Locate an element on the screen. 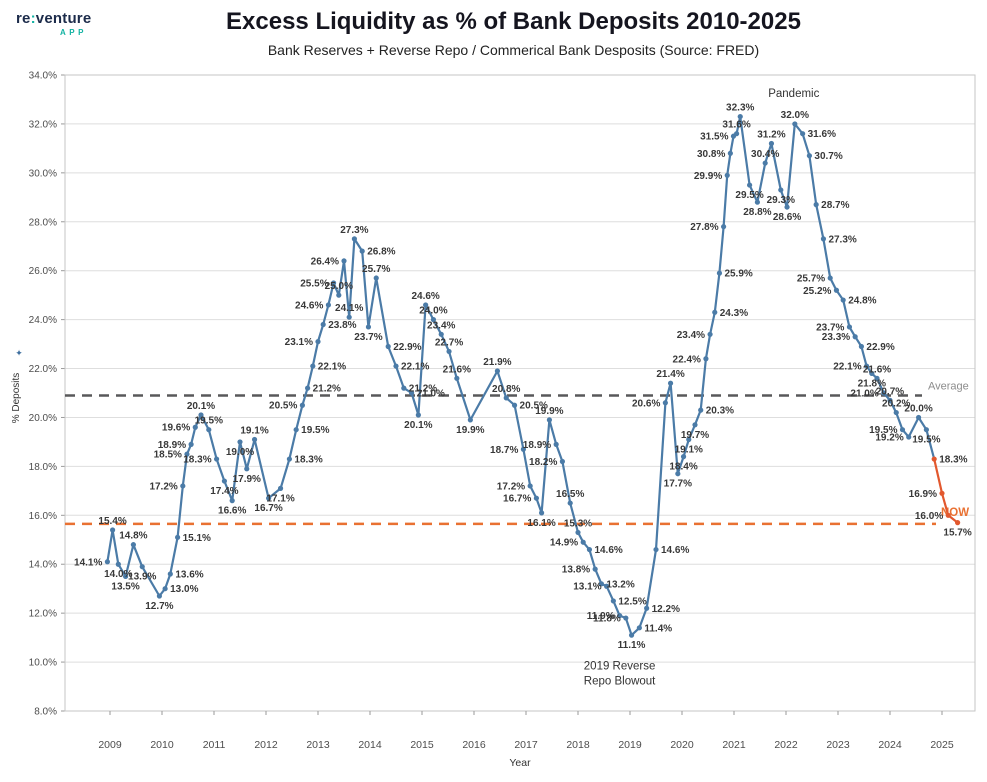 The width and height of the screenshot is (987, 782). reventure-logo: re:venture APP is located at coordinates (53, 23).